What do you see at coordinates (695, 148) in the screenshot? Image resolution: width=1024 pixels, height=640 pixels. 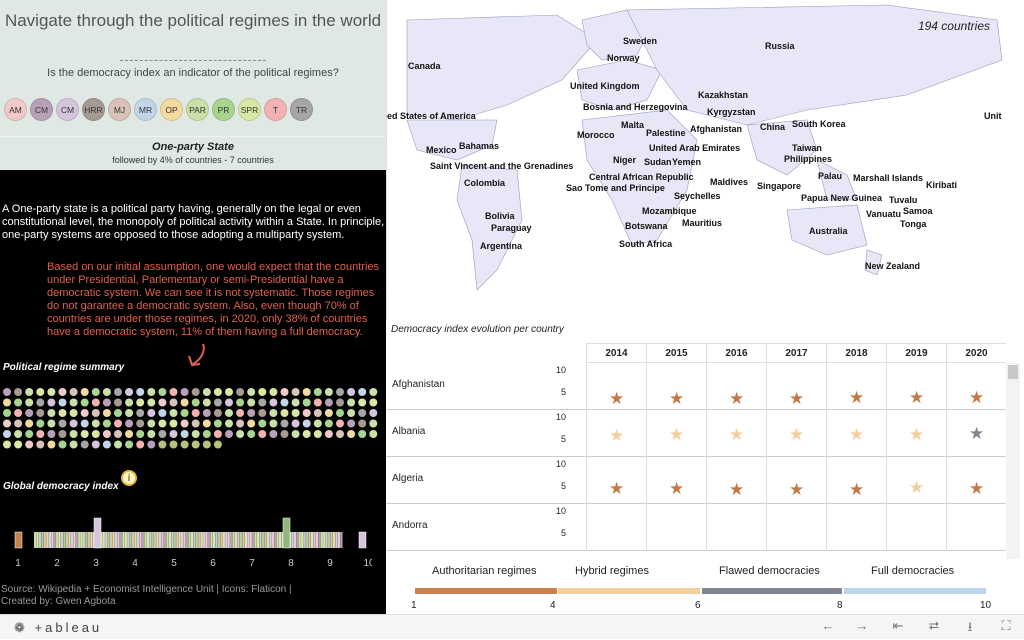 I see `country-label: United Arab Emirates` at bounding box center [695, 148].